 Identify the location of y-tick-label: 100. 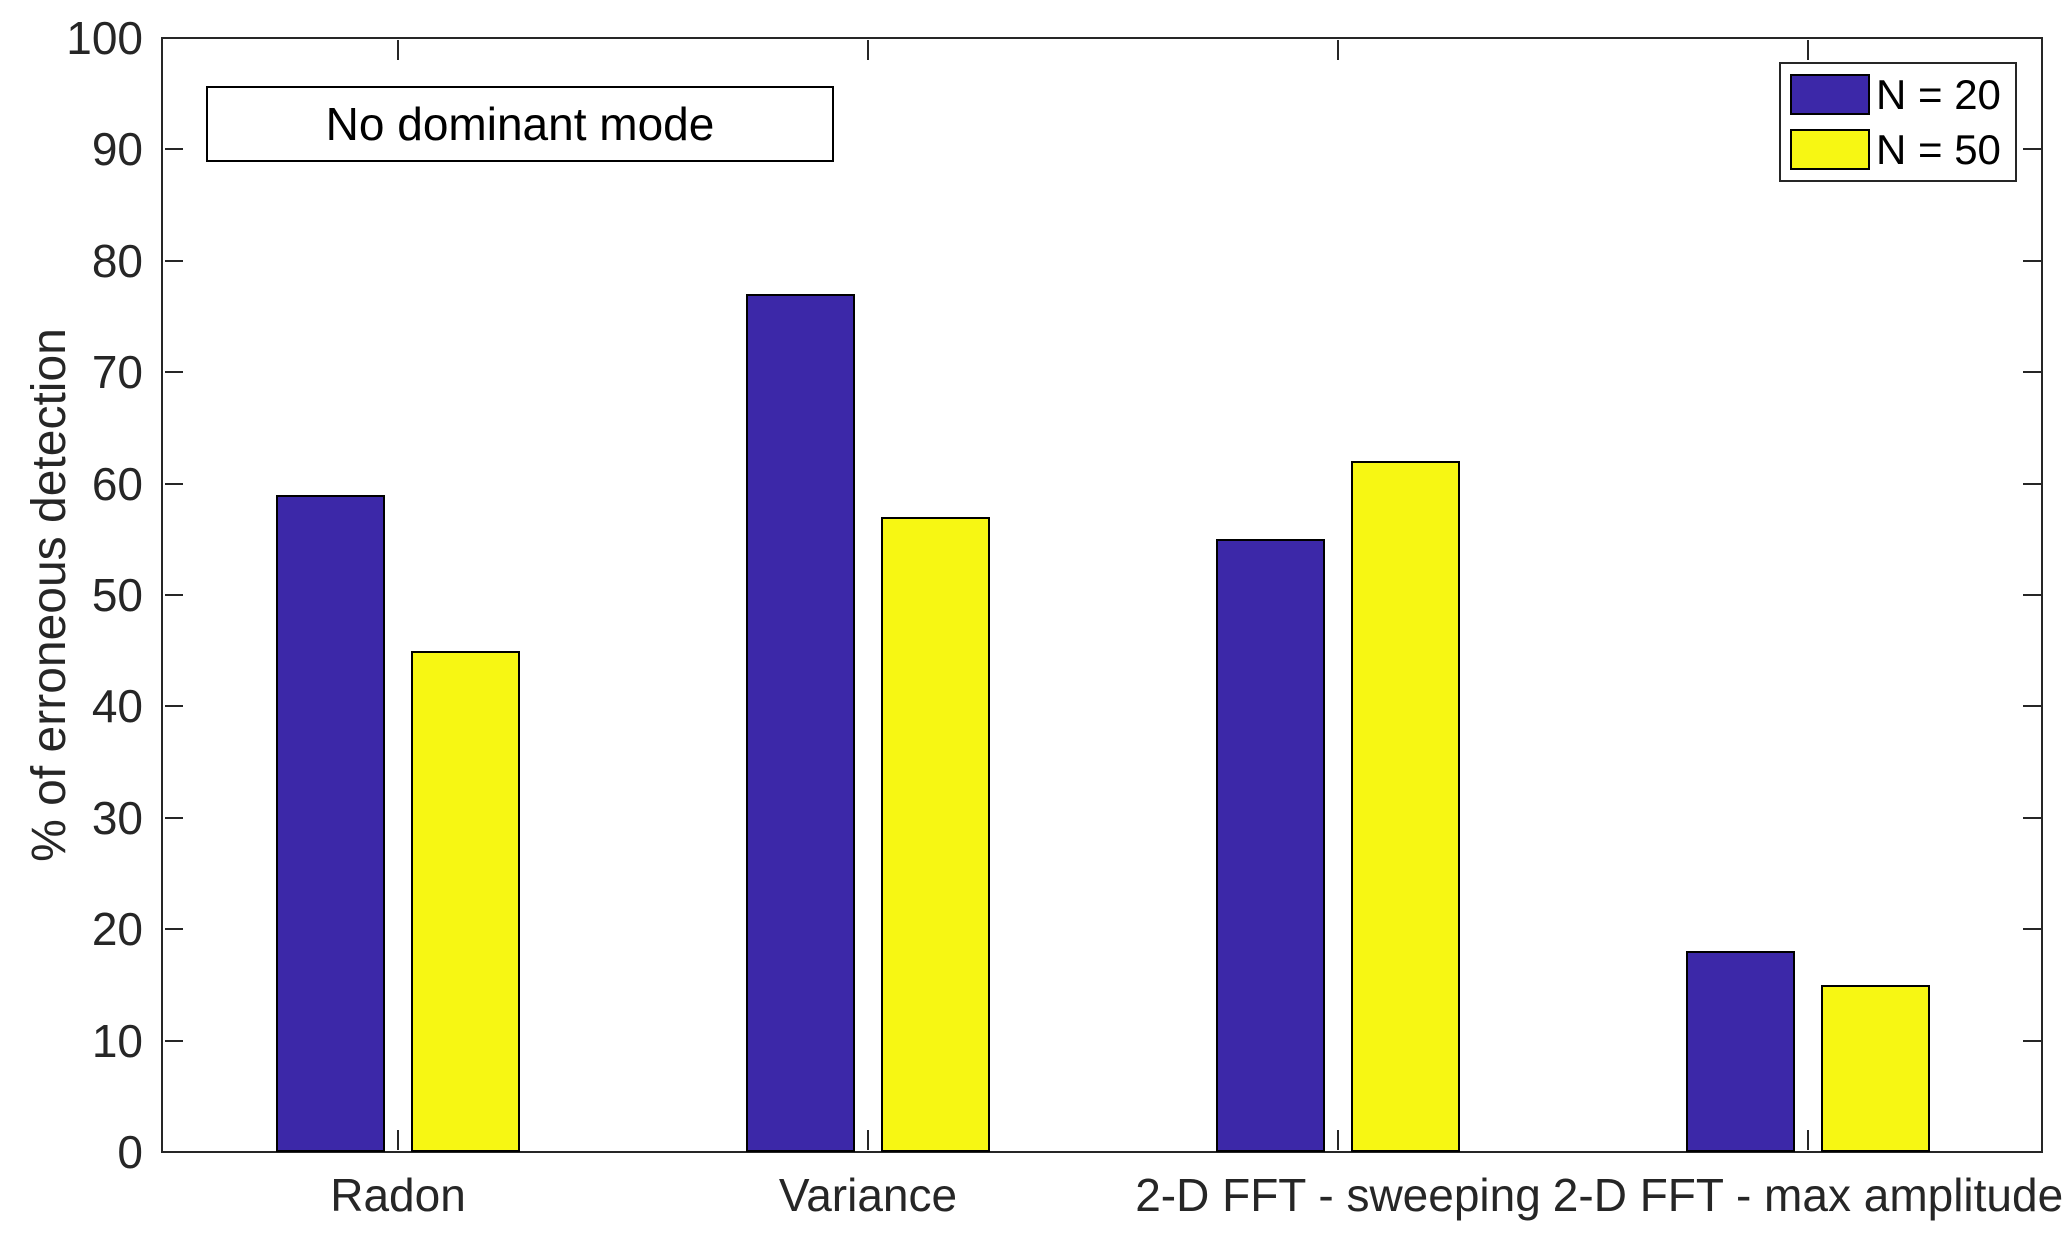
(104, 38).